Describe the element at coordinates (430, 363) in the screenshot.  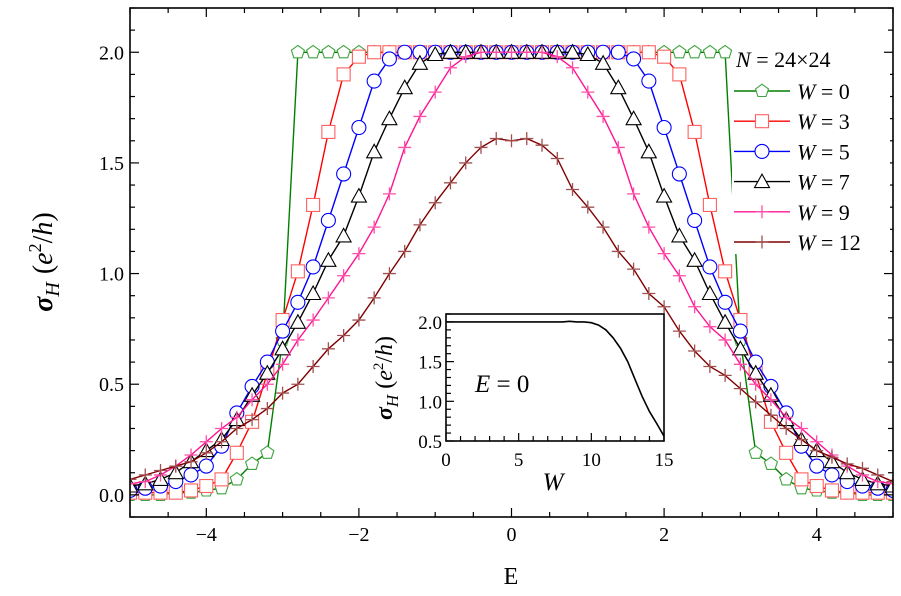
I see `inset-y-tick-label: 1.5` at that location.